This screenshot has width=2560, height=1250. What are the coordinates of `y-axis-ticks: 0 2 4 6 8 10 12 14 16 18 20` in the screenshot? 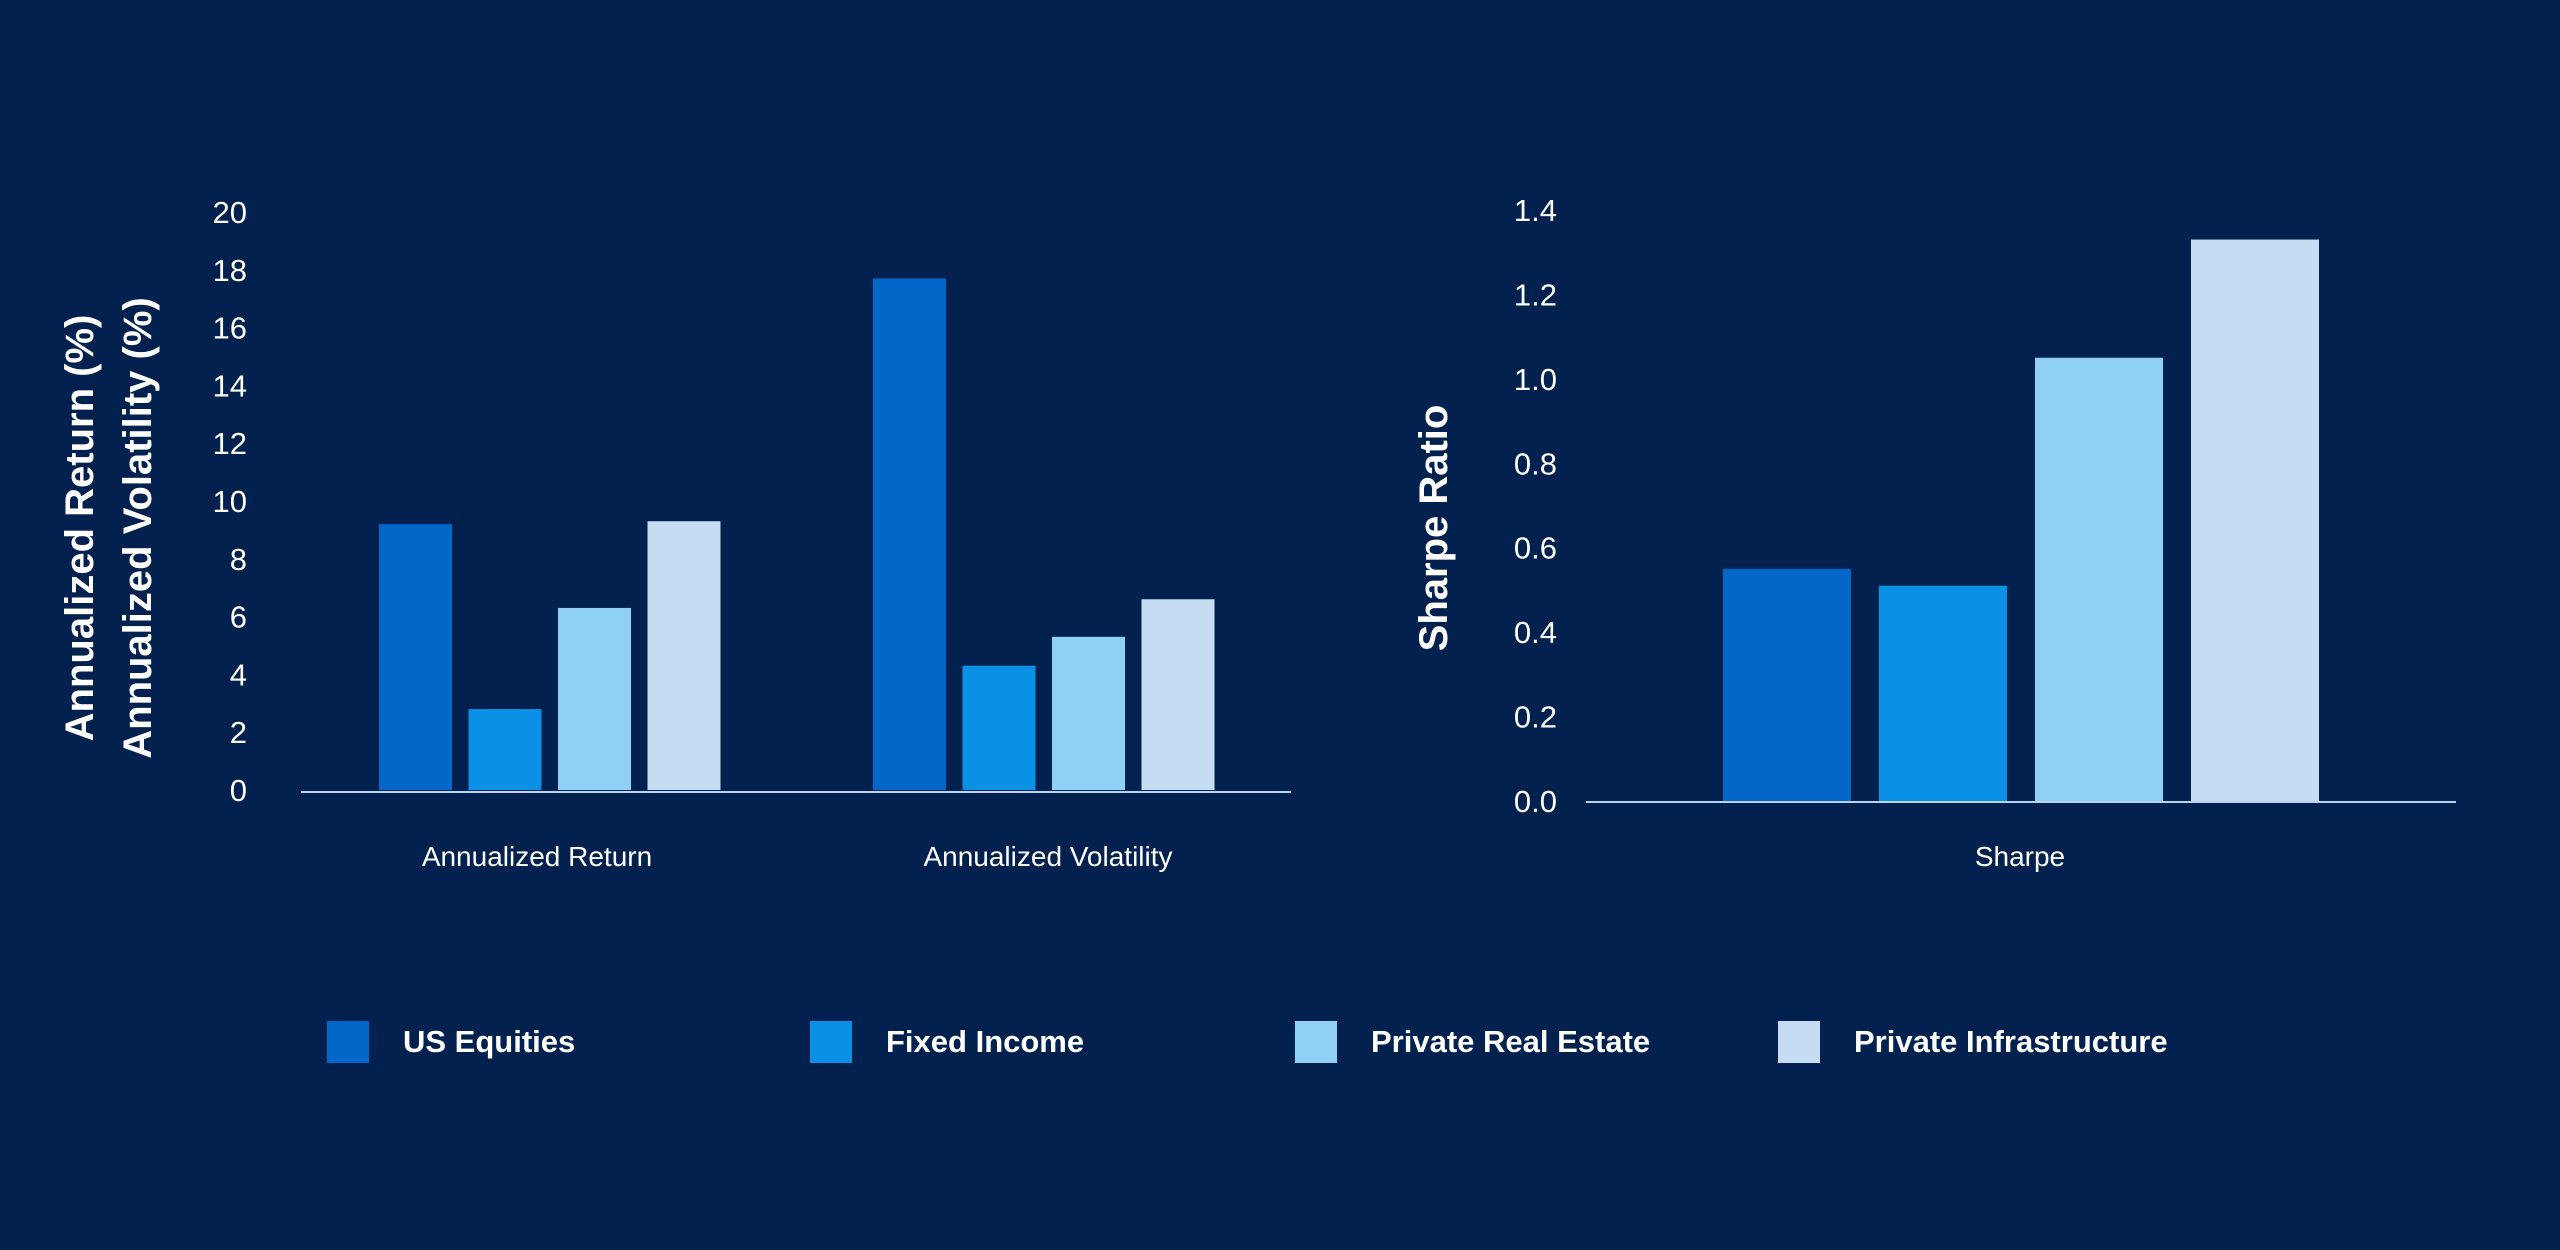 It's located at (230, 501).